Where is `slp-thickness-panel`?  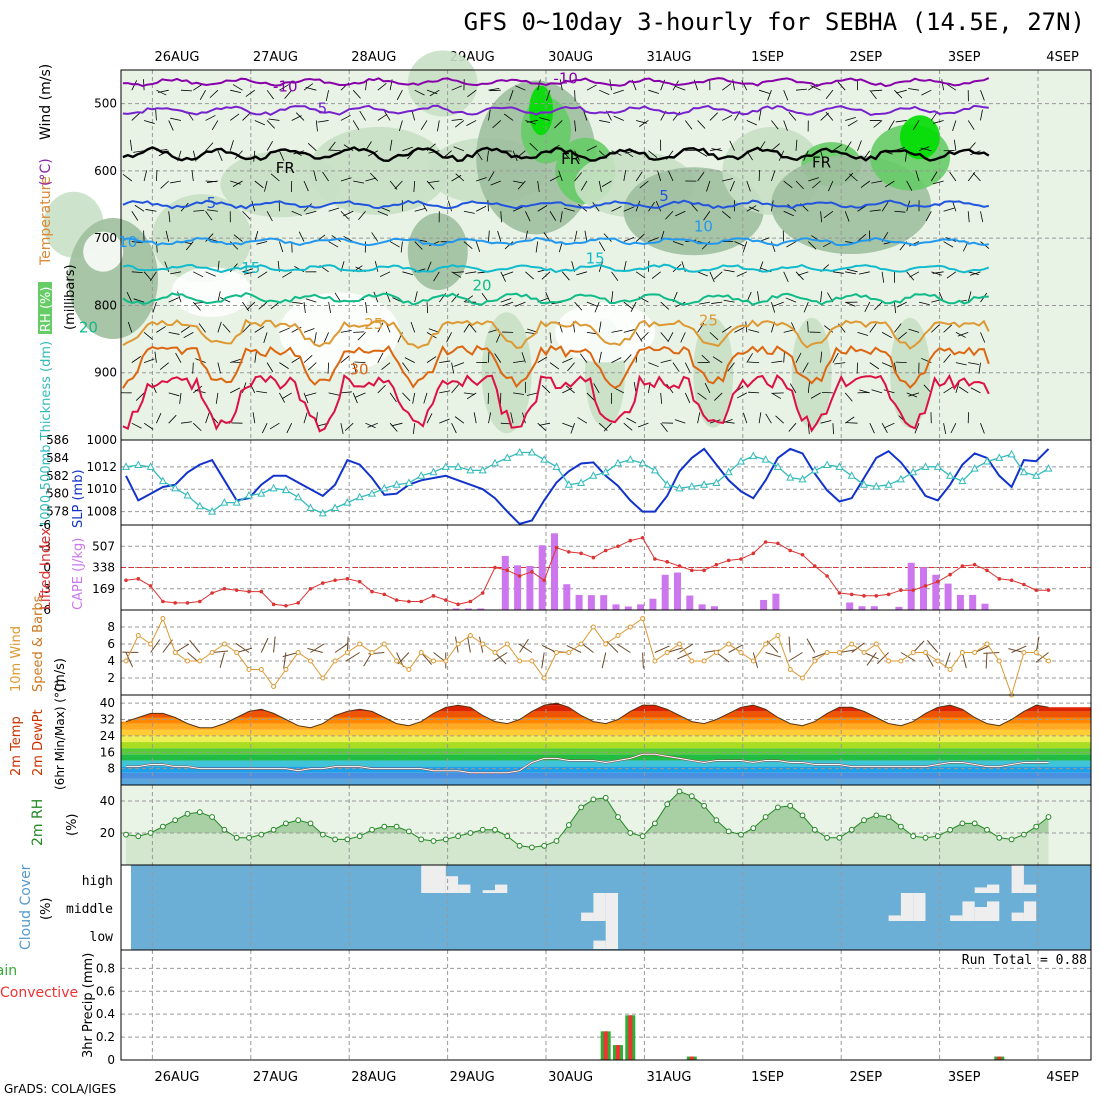 slp-thickness-panel is located at coordinates (606, 482).